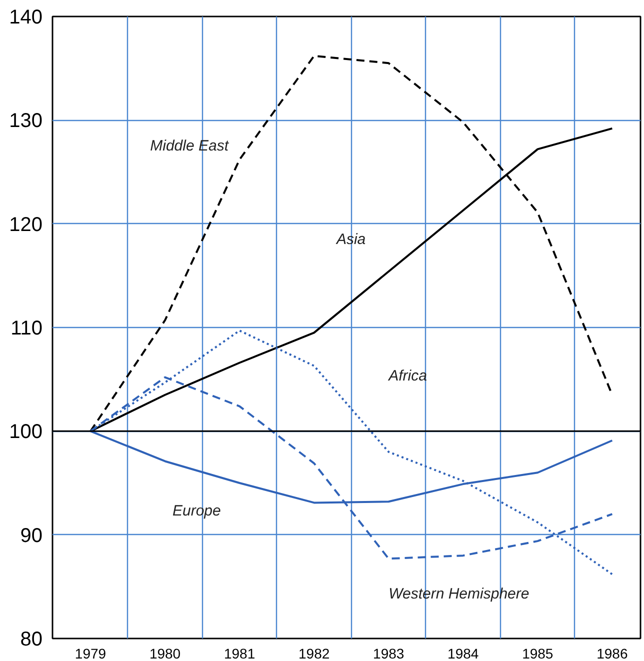 Image resolution: width=644 pixels, height=661 pixels. Describe the element at coordinates (165, 653) in the screenshot. I see `x-tick-label: 1980` at that location.